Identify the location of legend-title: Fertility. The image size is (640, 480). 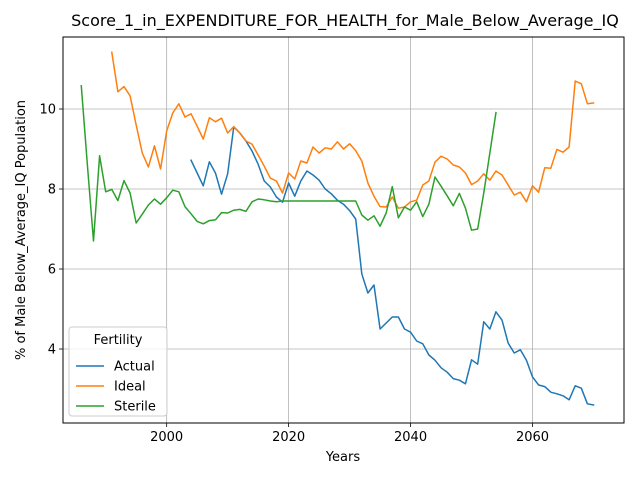
(118, 340).